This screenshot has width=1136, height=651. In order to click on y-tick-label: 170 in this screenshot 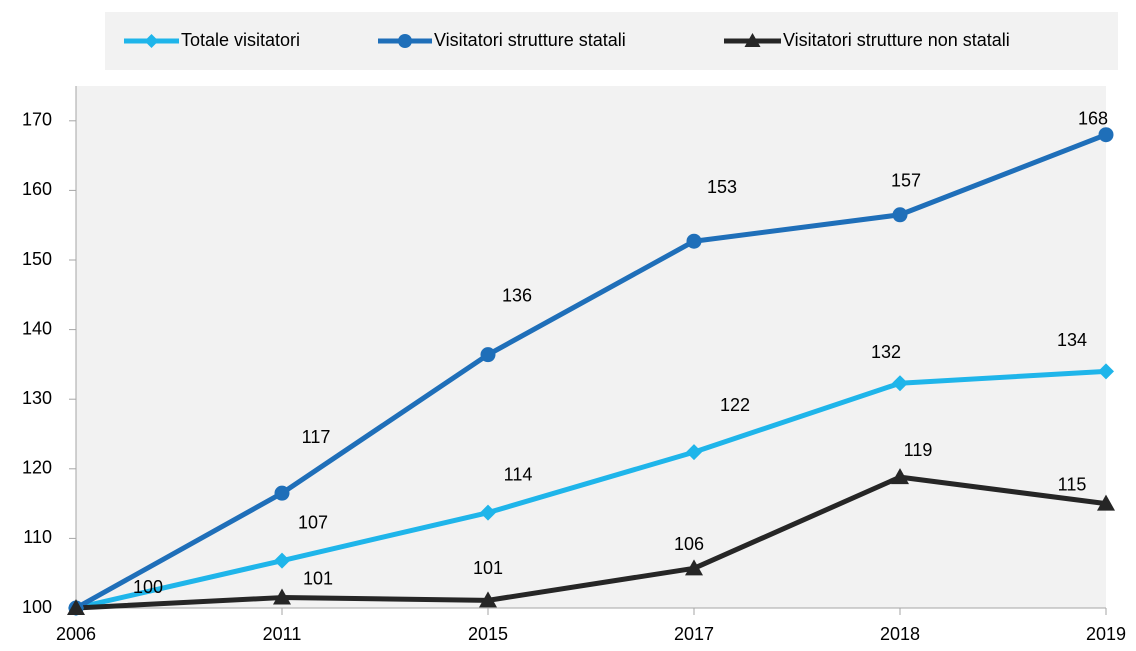, I will do `click(37, 120)`.